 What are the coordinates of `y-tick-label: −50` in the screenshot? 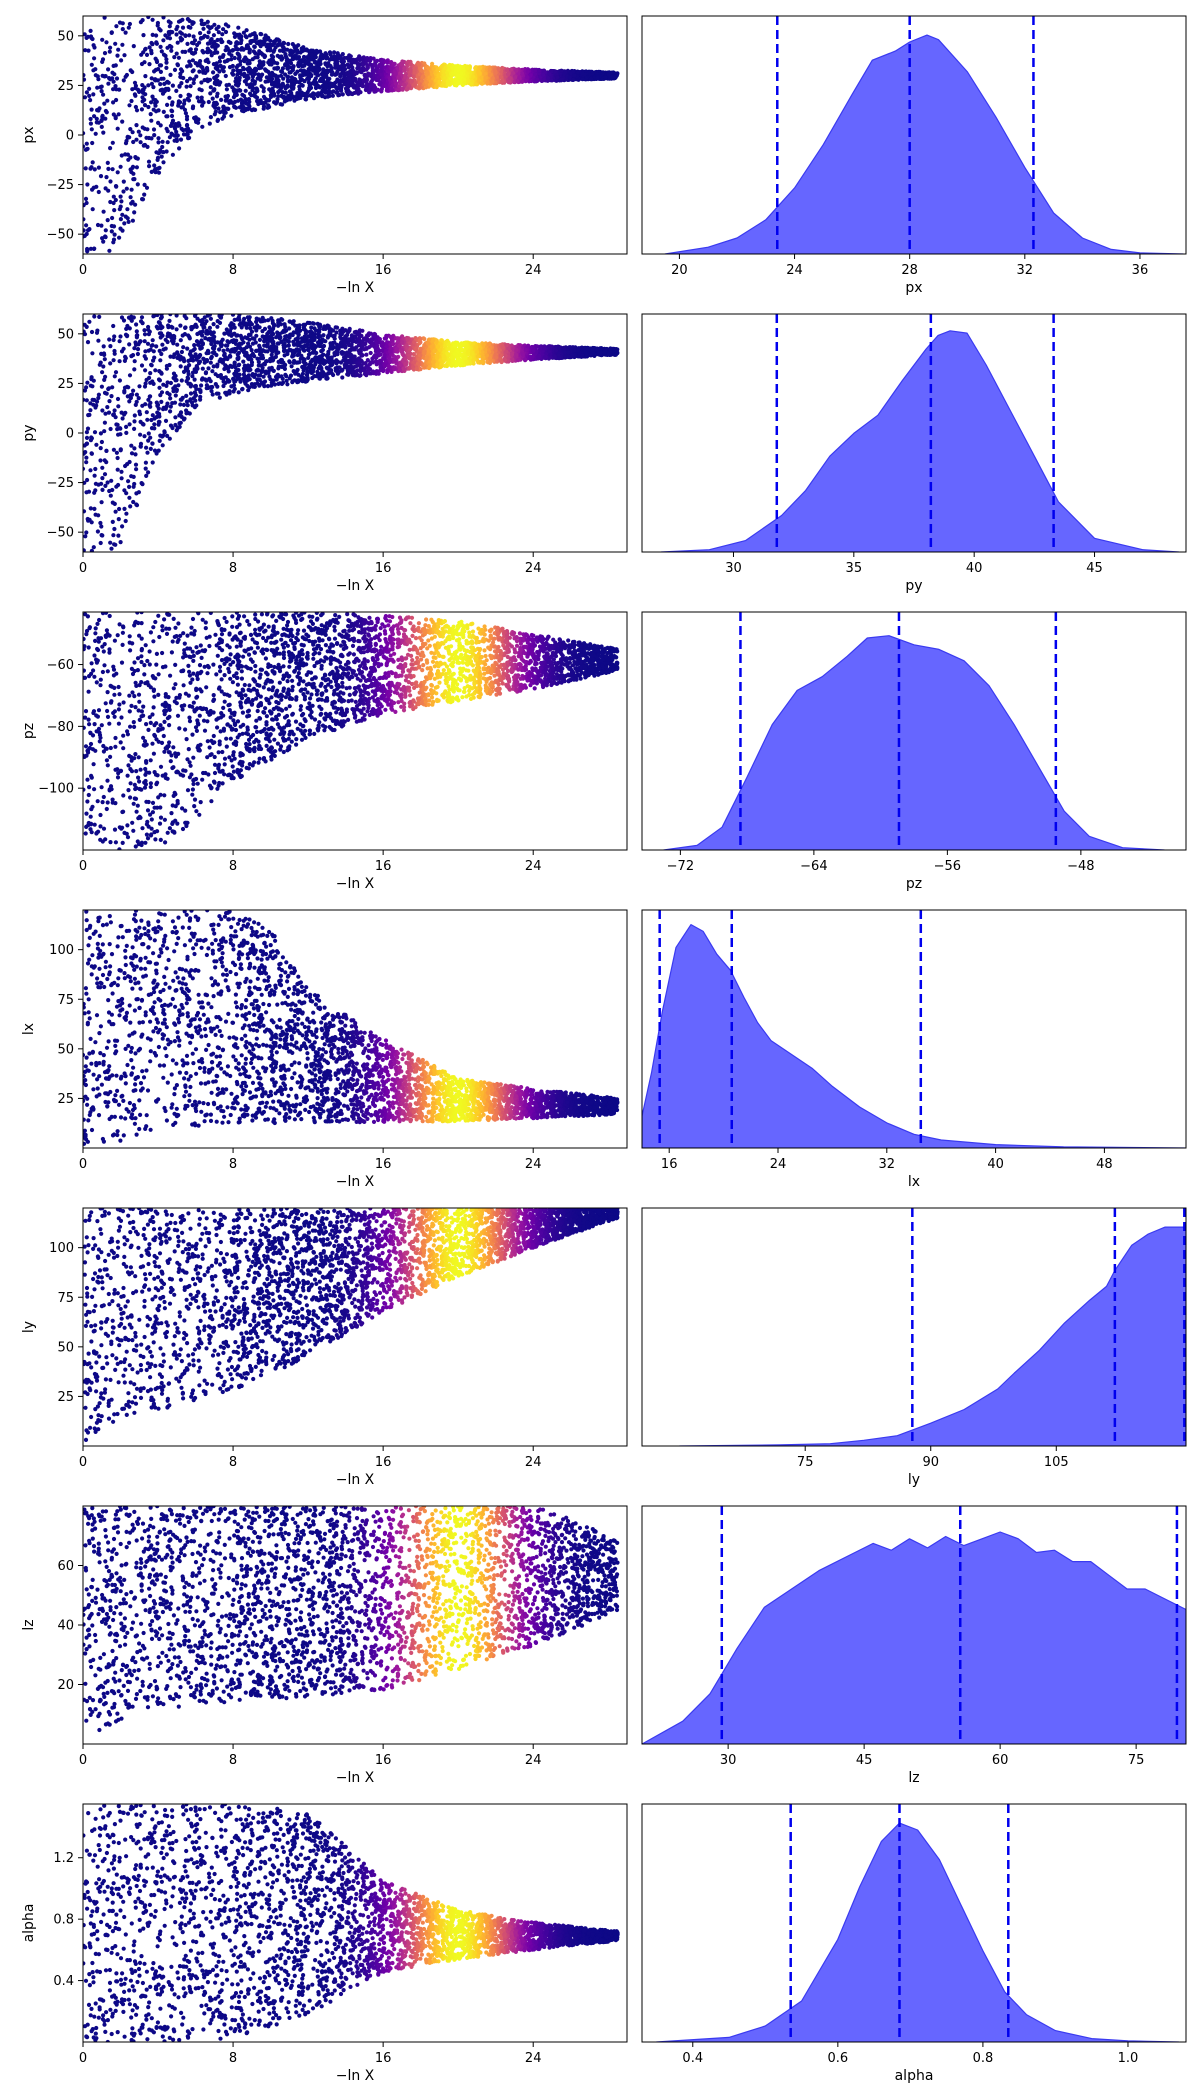 It's located at (60, 235).